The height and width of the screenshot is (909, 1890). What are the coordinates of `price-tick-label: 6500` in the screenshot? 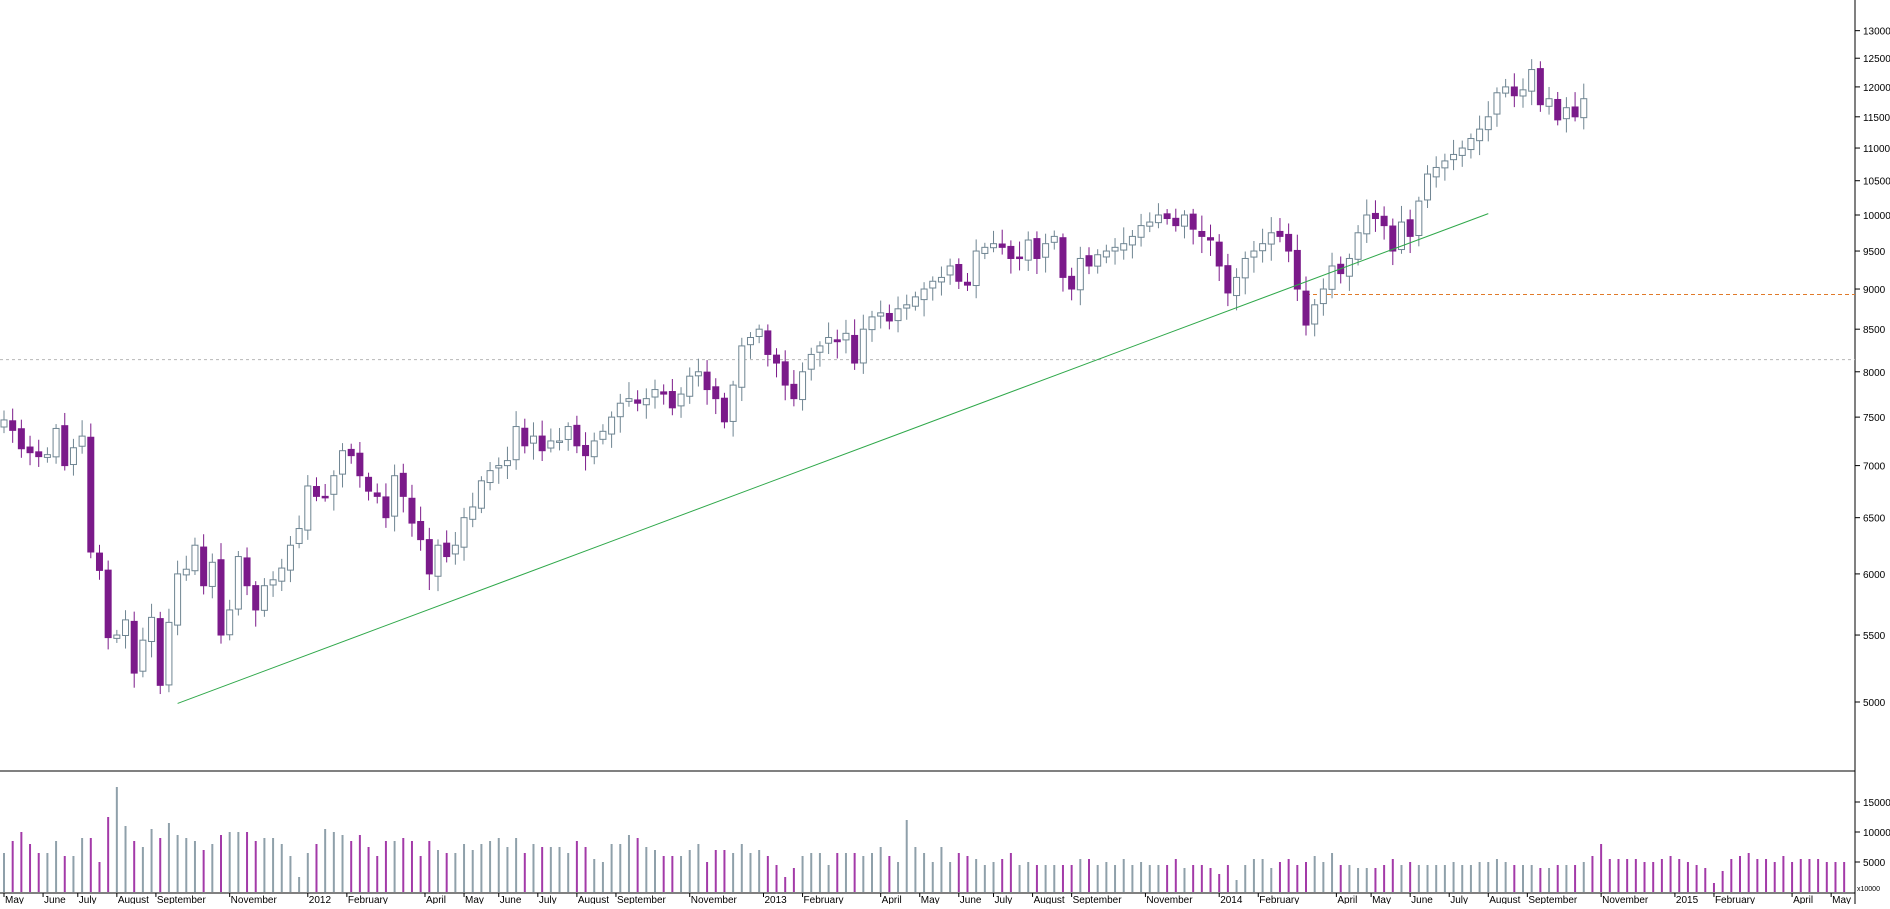 It's located at (1874, 519).